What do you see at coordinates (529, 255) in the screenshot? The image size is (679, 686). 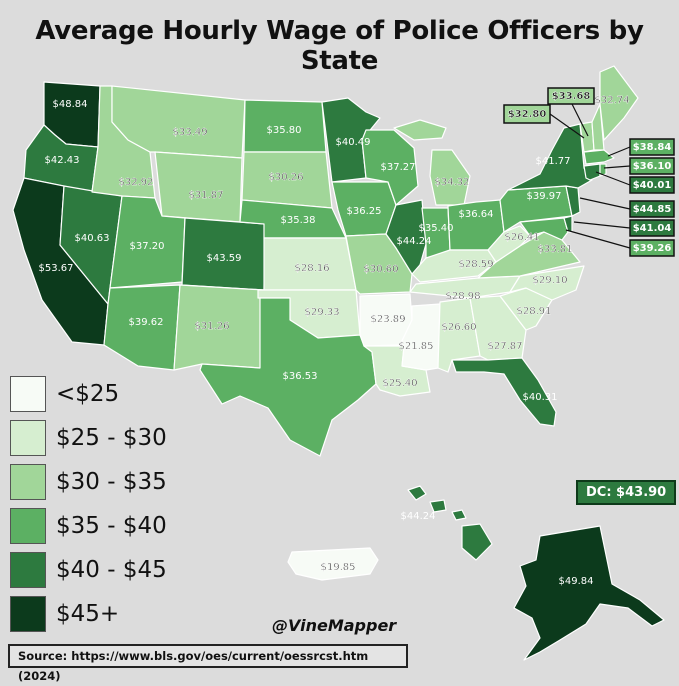 I see `state-va` at bounding box center [529, 255].